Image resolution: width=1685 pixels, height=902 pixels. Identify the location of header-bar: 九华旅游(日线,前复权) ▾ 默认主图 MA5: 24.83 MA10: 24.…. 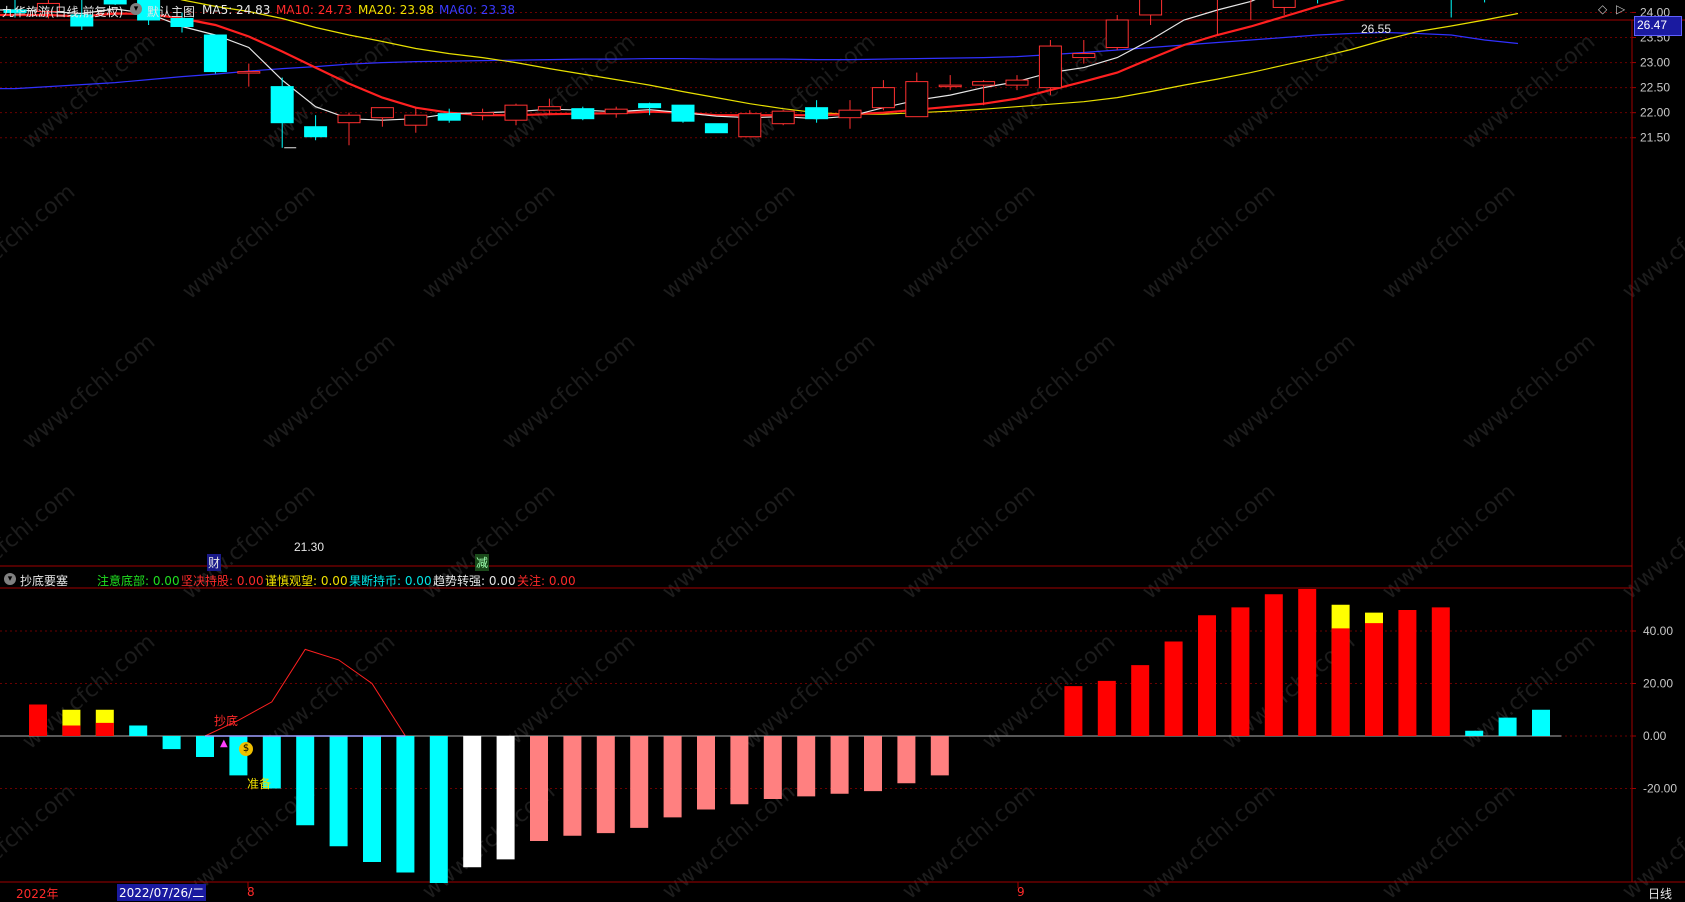
(815, 10).